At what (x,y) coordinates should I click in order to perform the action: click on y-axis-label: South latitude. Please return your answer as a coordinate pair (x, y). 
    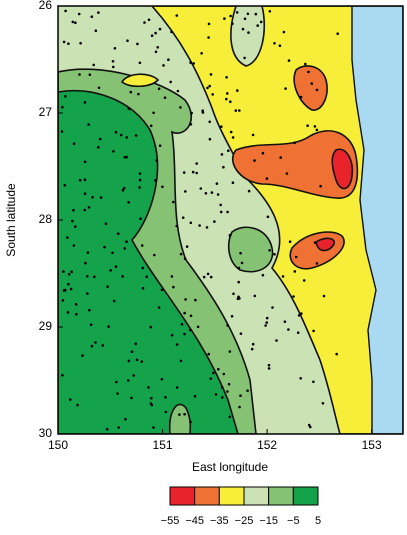
    Looking at the image, I should click on (11, 220).